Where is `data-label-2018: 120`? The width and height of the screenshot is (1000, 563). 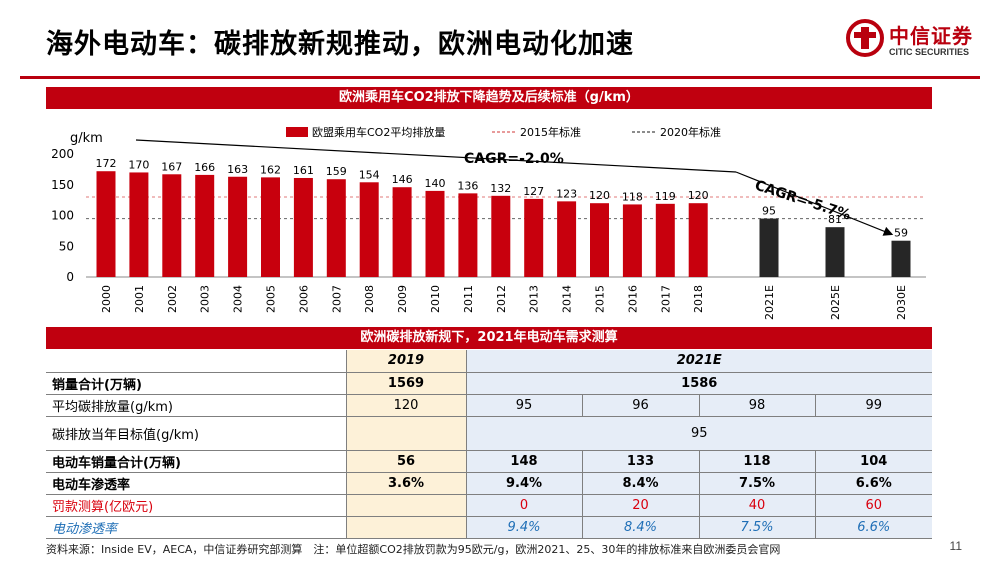
data-label-2018: 120 is located at coordinates (698, 195).